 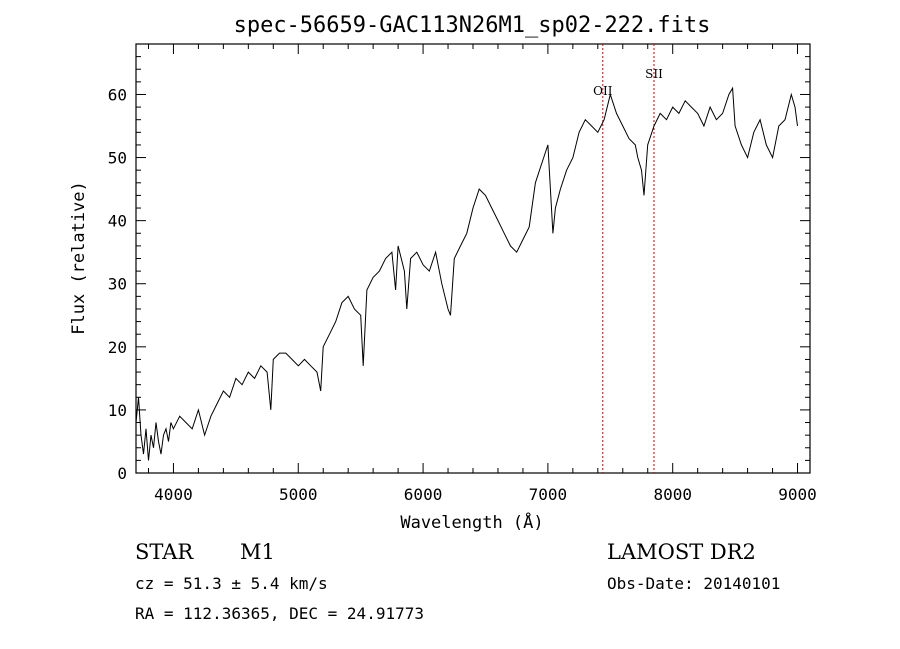 I want to click on object-type: STAR, so click(x=164, y=552).